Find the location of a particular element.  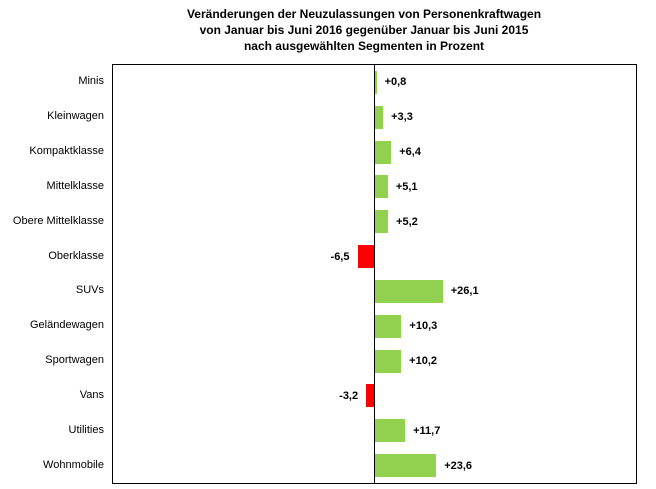

chart-title-line-3: nach ausgewählten Segmenten in Prozent is located at coordinates (364, 46).